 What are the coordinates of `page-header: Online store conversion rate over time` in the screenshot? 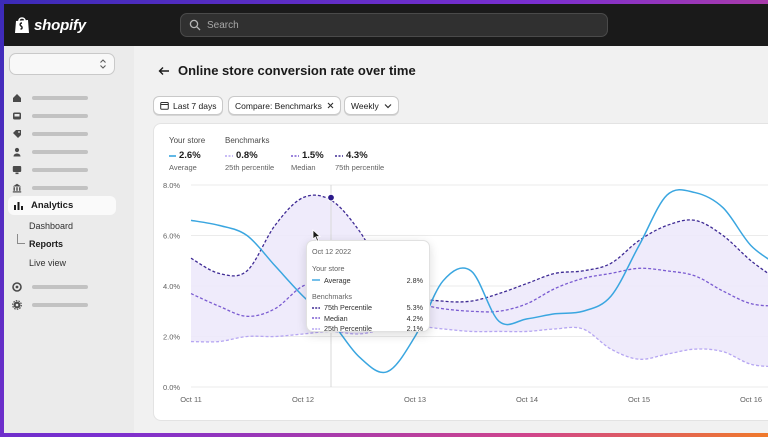 It's located at (287, 70).